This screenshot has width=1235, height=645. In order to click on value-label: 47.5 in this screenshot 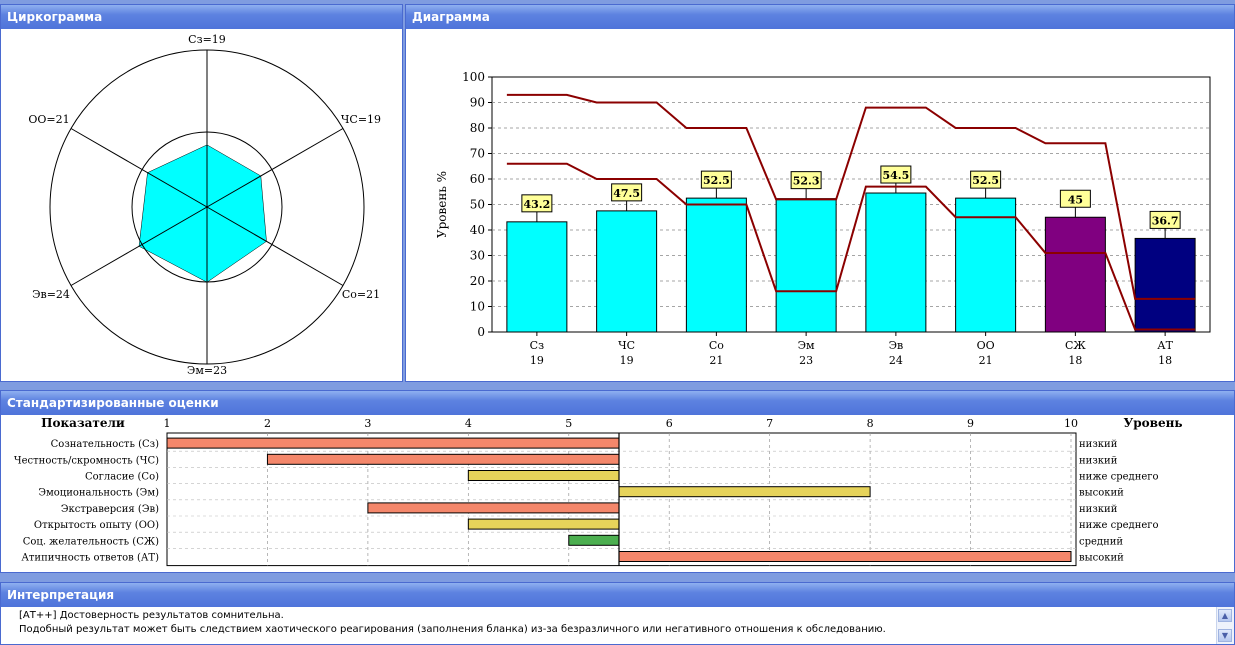, I will do `click(626, 193)`.